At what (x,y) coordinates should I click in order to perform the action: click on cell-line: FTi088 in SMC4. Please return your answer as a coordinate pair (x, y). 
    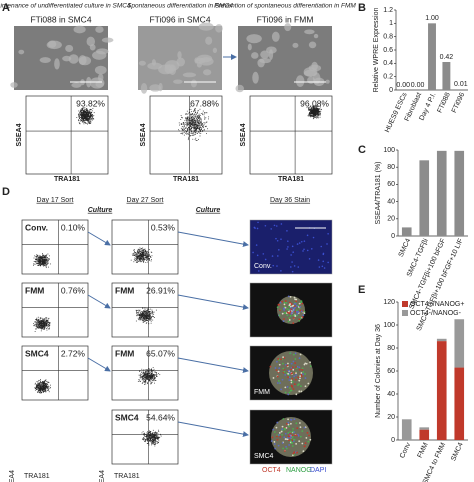
    Looking at the image, I should click on (60, 19).